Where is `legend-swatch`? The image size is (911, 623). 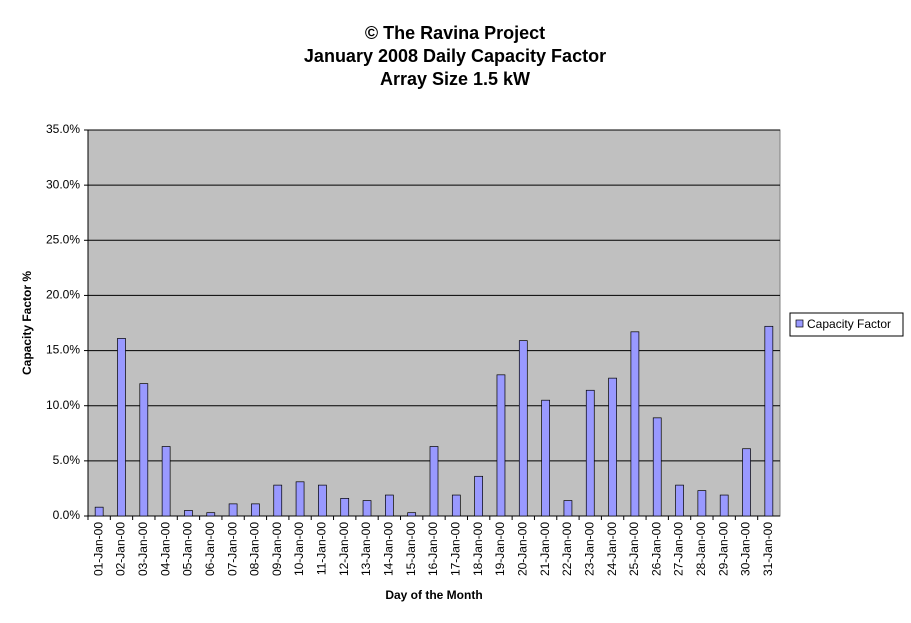
legend-swatch is located at coordinates (799, 323).